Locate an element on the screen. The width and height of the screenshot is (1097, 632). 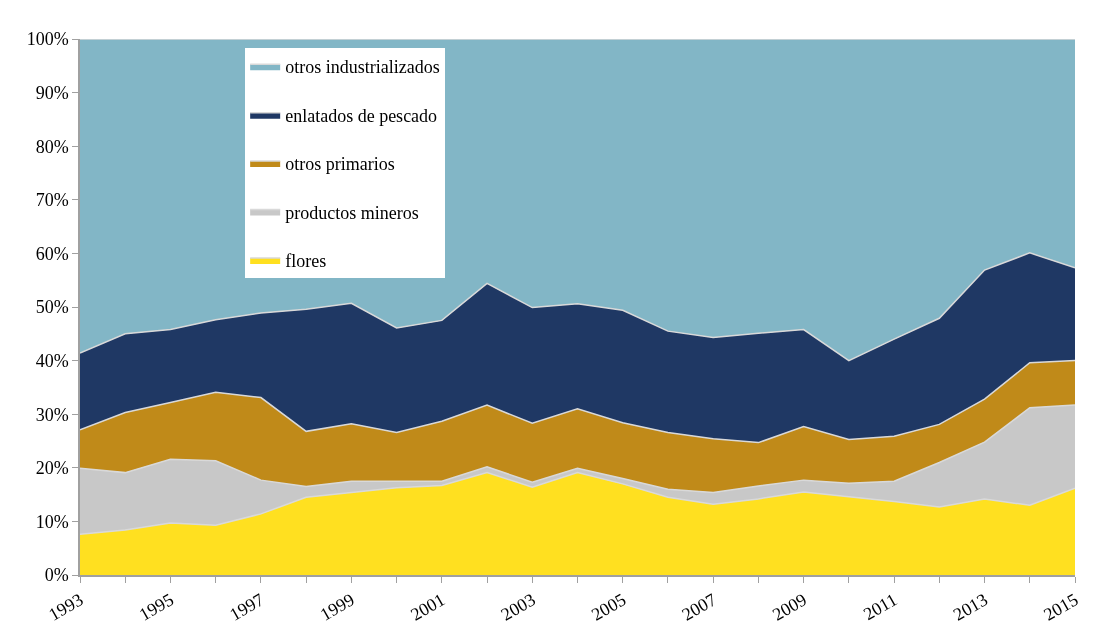
y-tick-label: 70% is located at coordinates (52, 200).